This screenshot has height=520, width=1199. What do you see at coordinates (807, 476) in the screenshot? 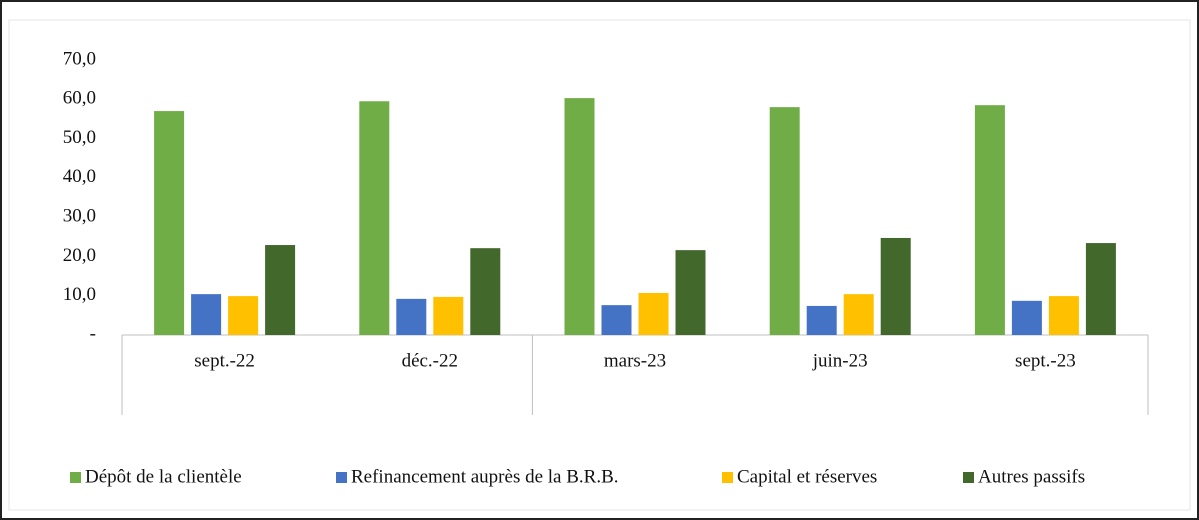
I see `legend-label: Capital et réserves` at bounding box center [807, 476].